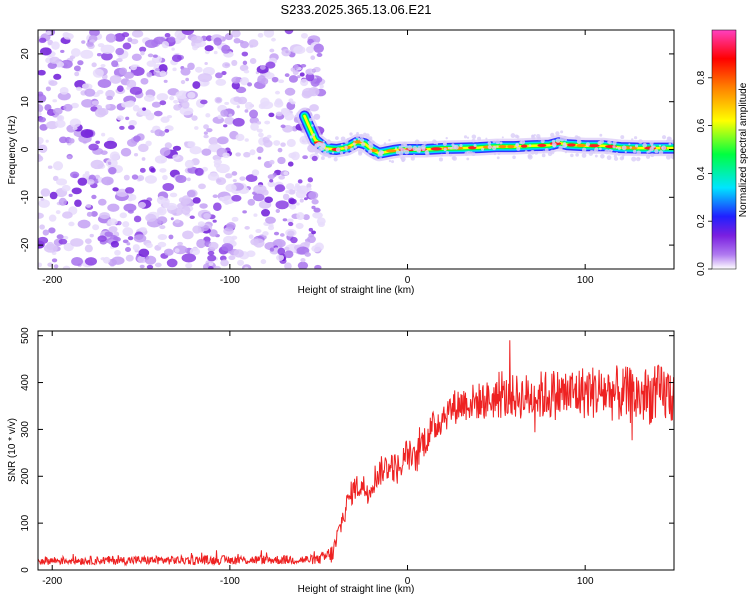 This screenshot has width=750, height=600. I want to click on x-tick-label: -200, so click(52, 280).